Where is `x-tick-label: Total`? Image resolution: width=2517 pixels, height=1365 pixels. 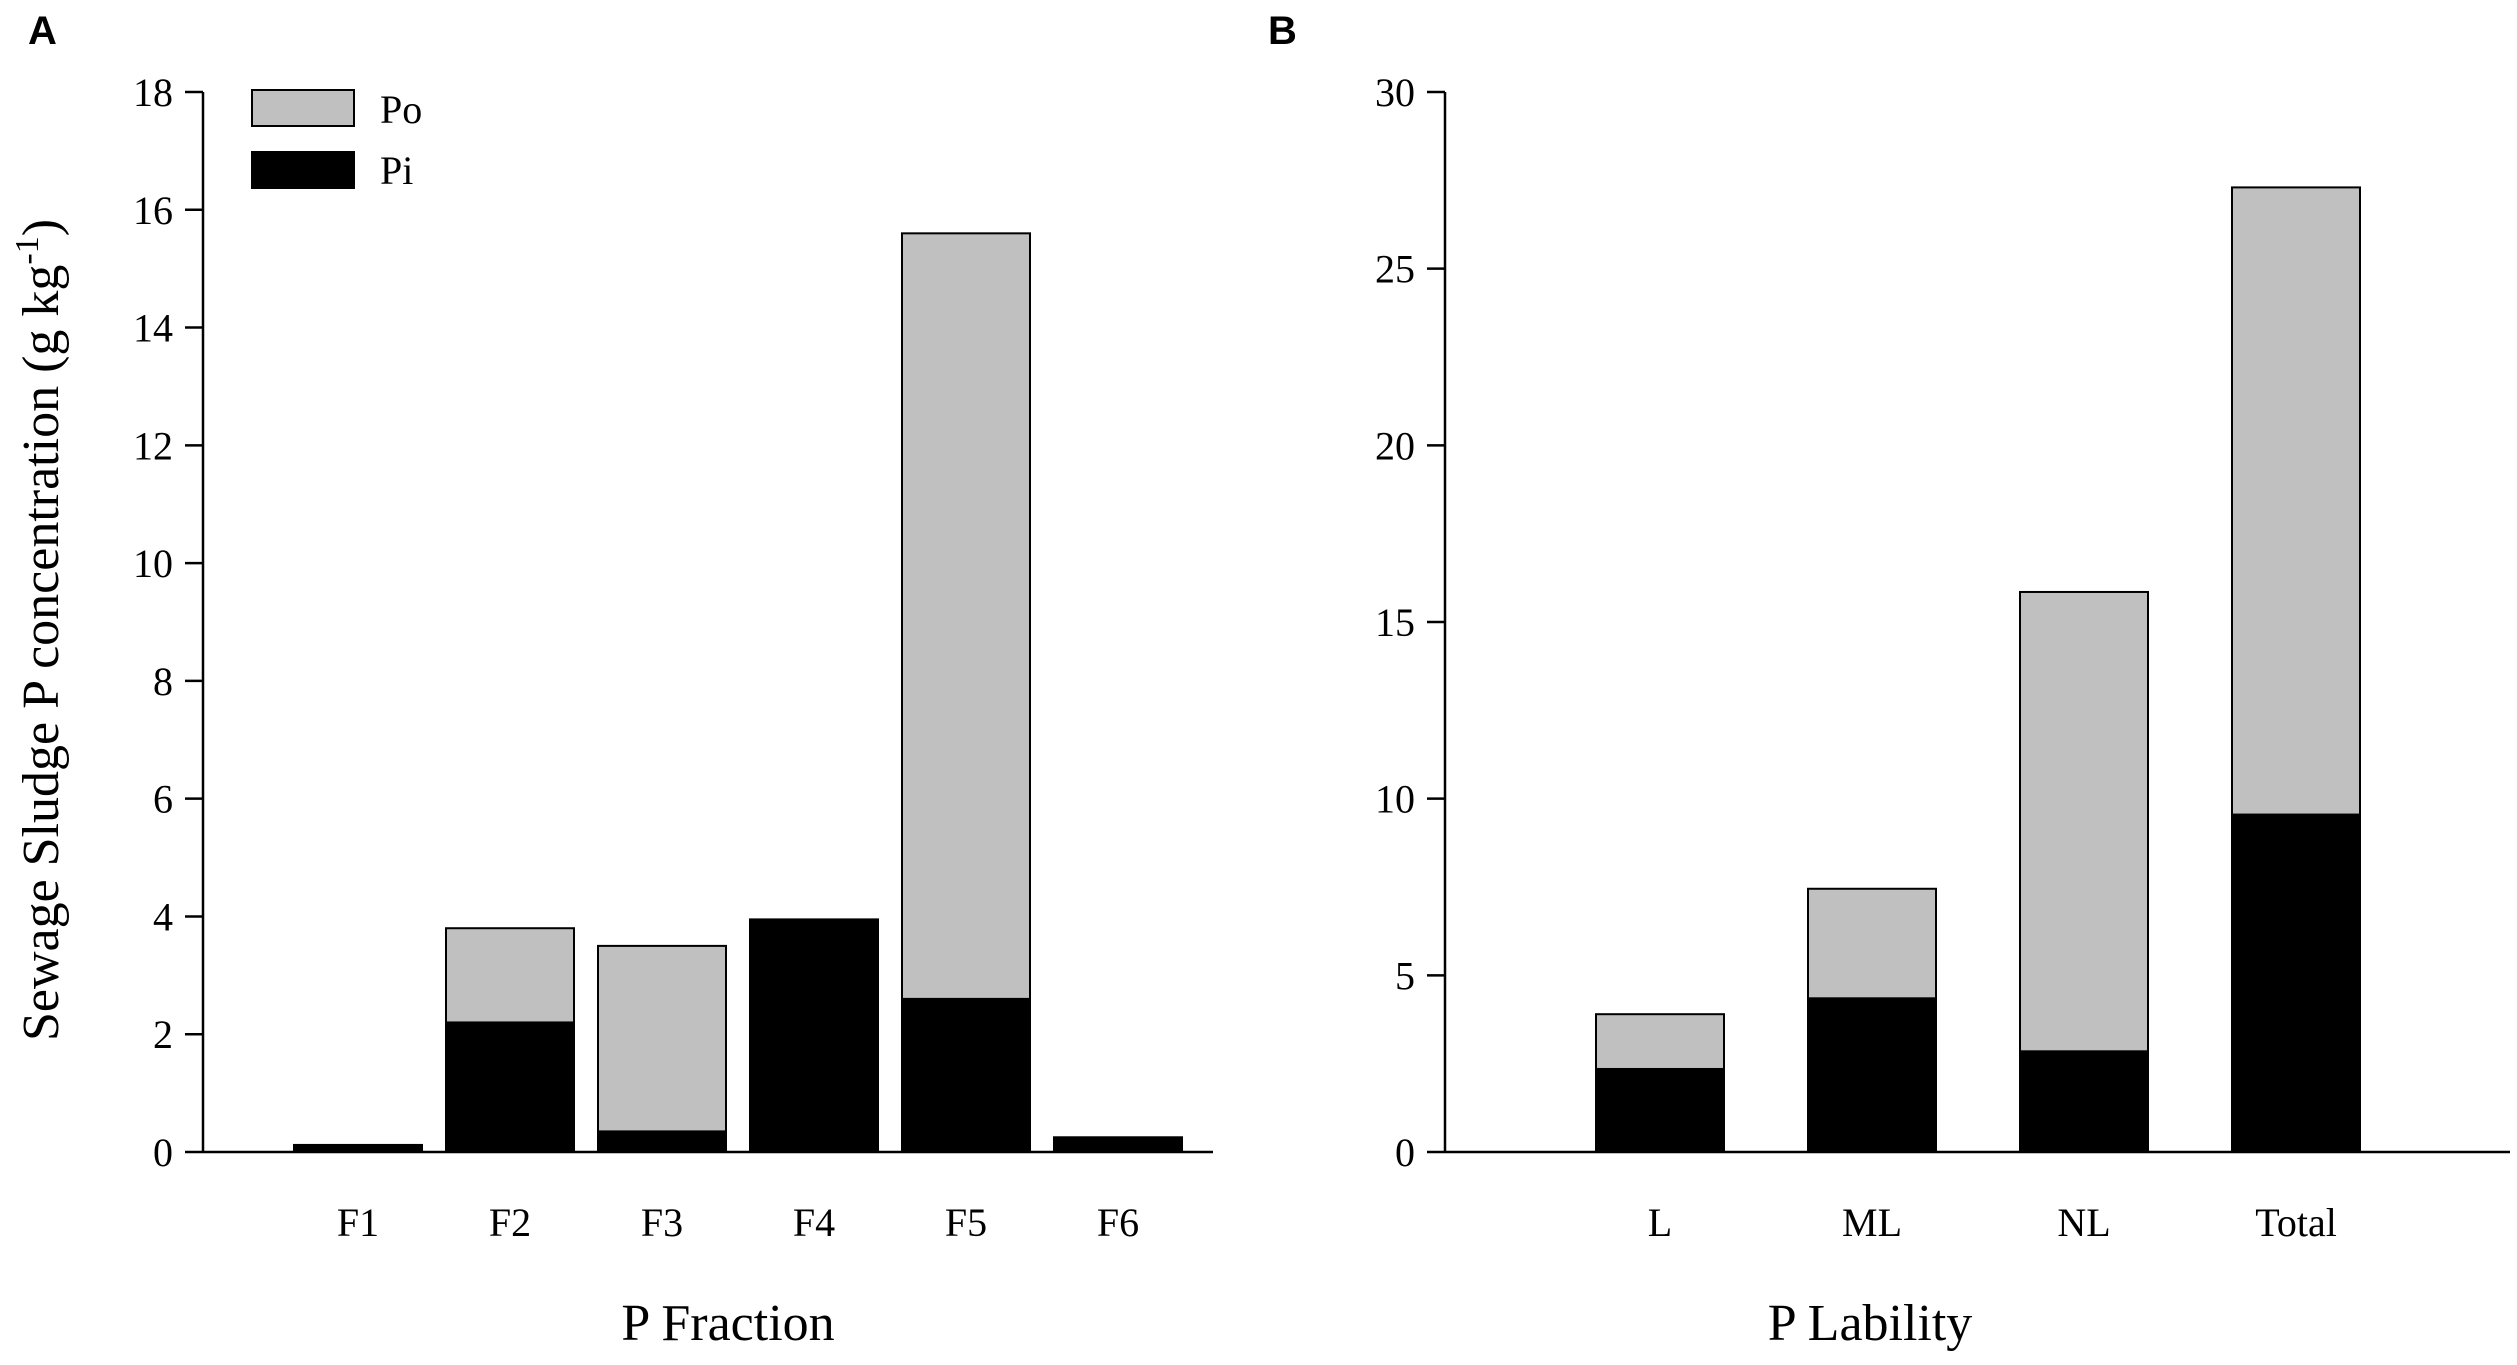
x-tick-label: Total is located at coordinates (2296, 1222).